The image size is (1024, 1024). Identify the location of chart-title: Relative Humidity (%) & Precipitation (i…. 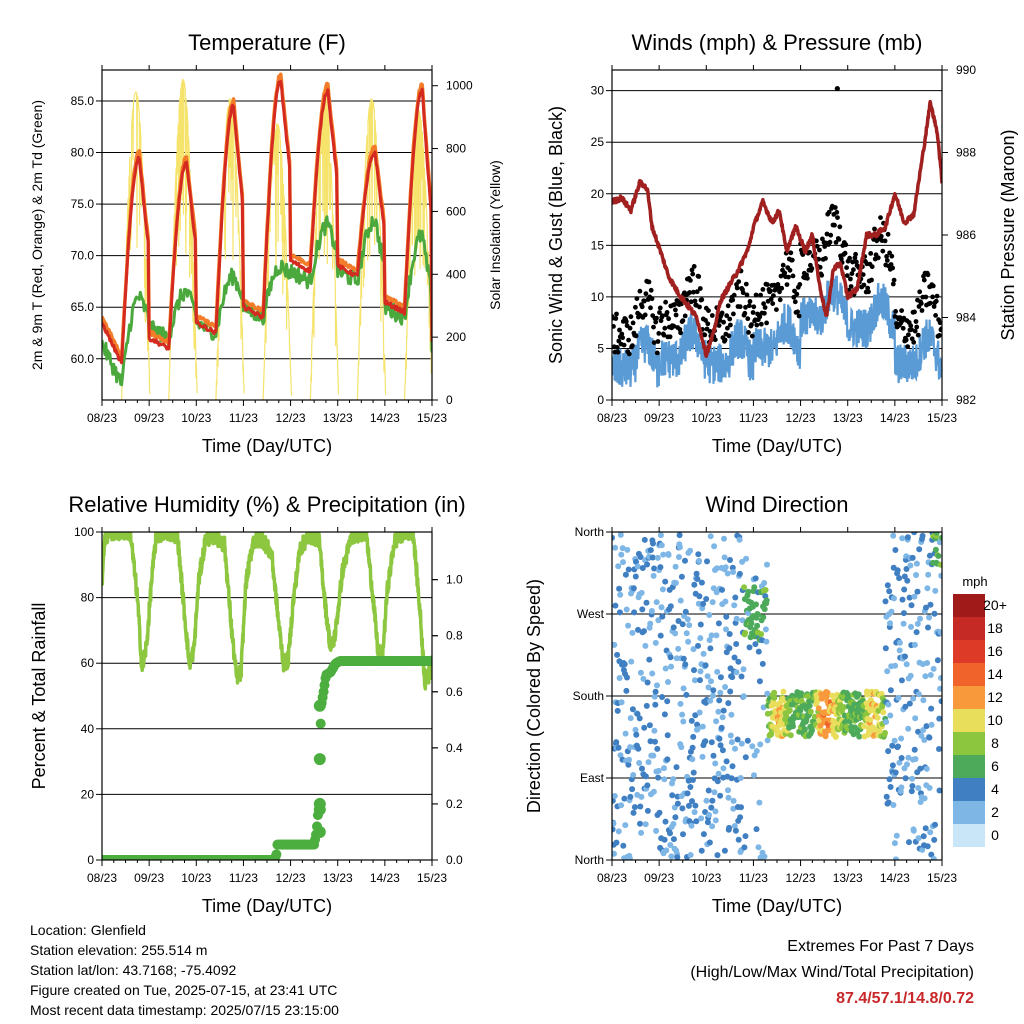
(266, 504).